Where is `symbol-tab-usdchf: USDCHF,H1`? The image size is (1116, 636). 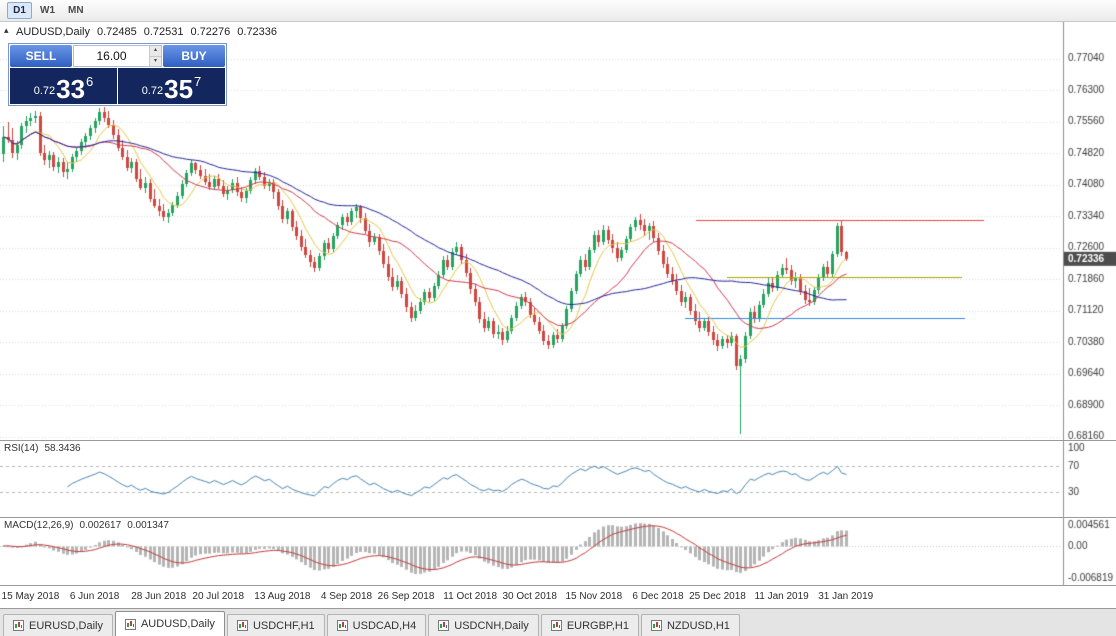 symbol-tab-usdchf: USDCHF,H1 is located at coordinates (275, 625).